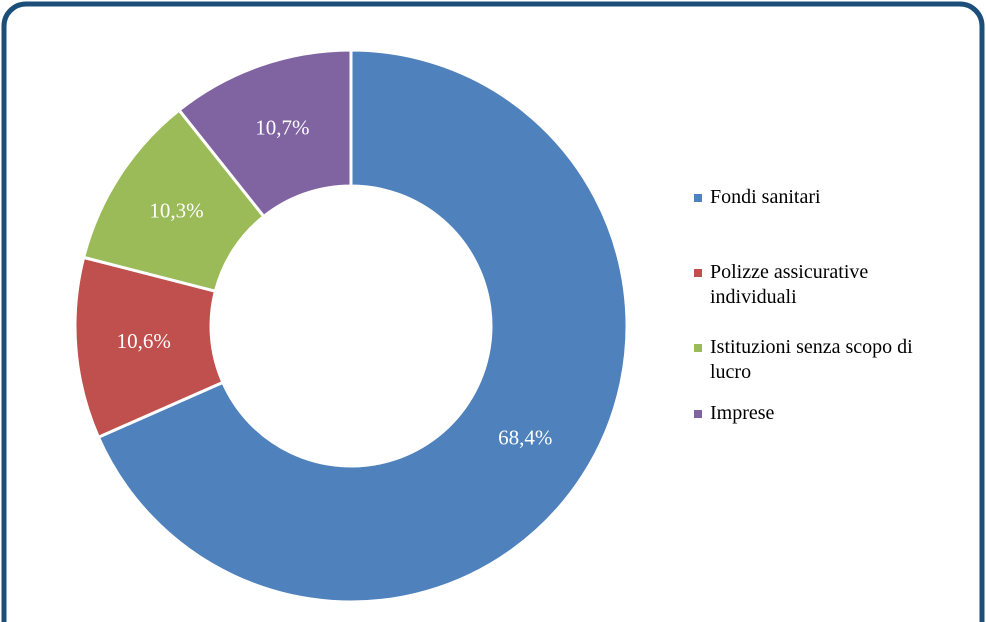 Image resolution: width=986 pixels, height=622 pixels. I want to click on legend-item: Istituzioni senza scopo di lucro, so click(822, 360).